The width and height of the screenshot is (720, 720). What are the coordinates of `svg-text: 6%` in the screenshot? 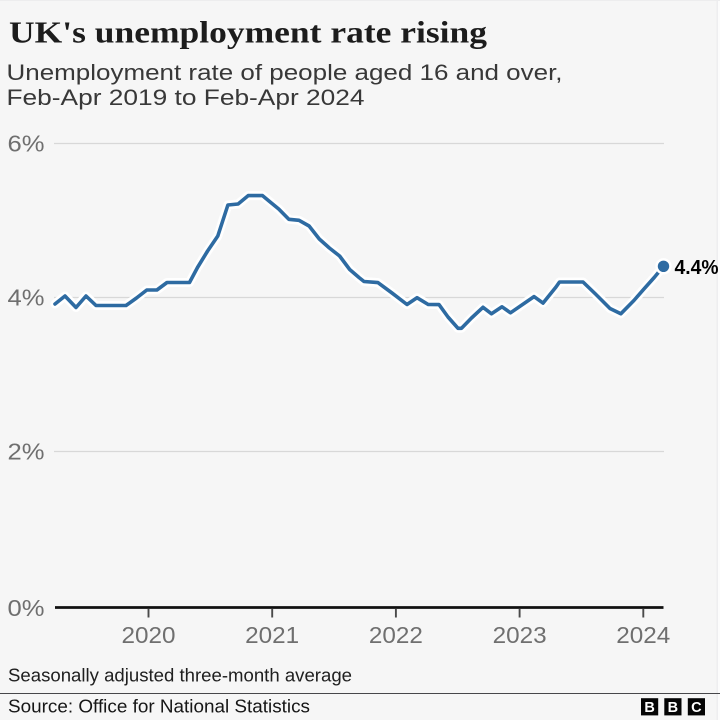 It's located at (26, 144).